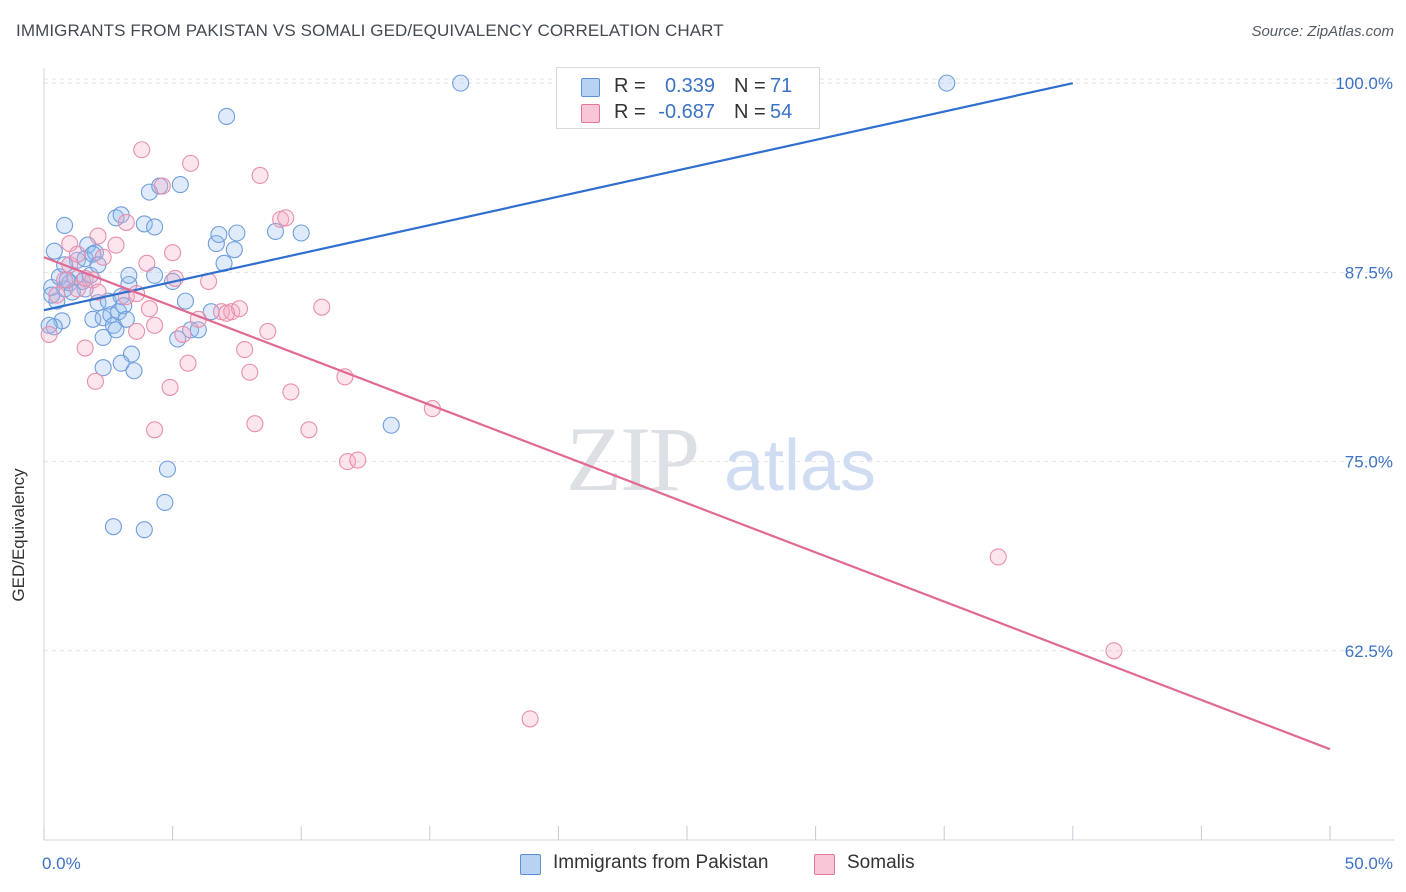  Describe the element at coordinates (1369, 863) in the screenshot. I see `x-tick-label: 50.0%` at that location.